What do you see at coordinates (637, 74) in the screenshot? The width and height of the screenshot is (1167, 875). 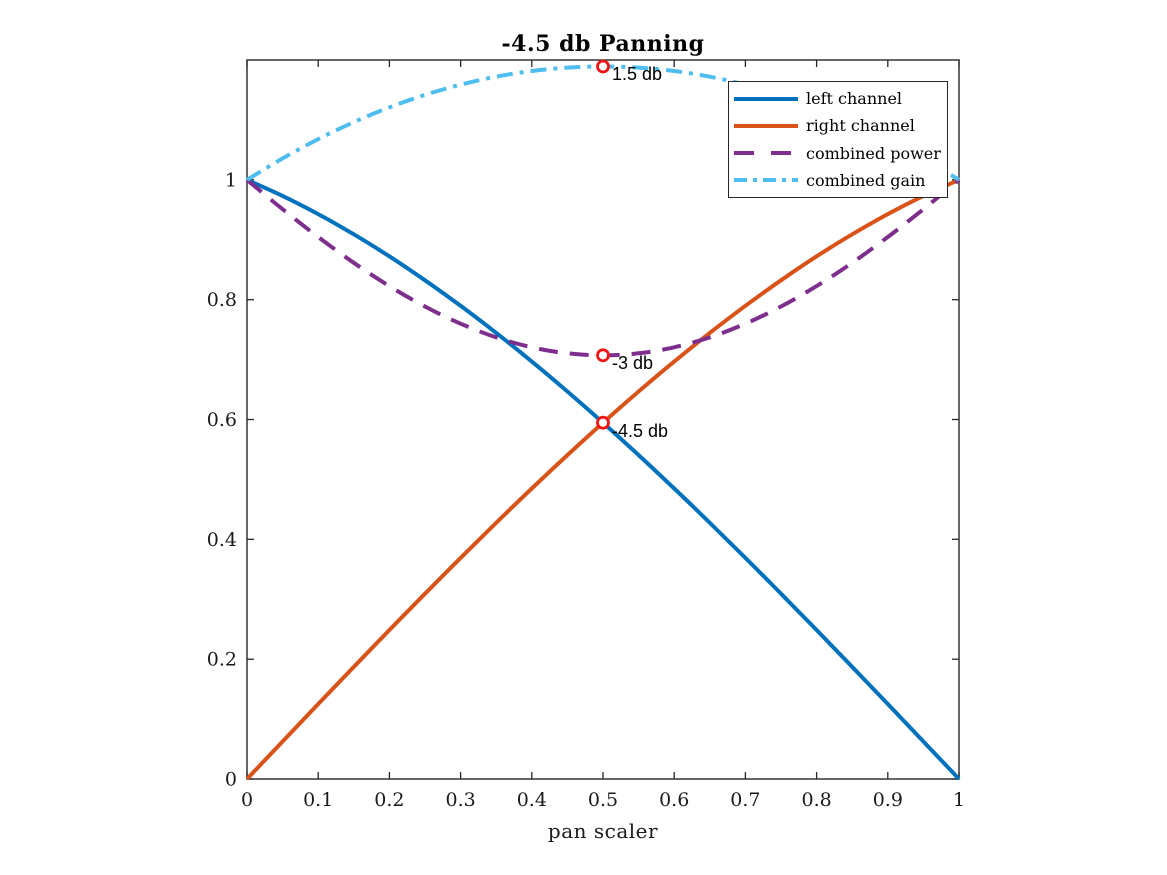 I see `annotation-1-5db: 1.5 db` at bounding box center [637, 74].